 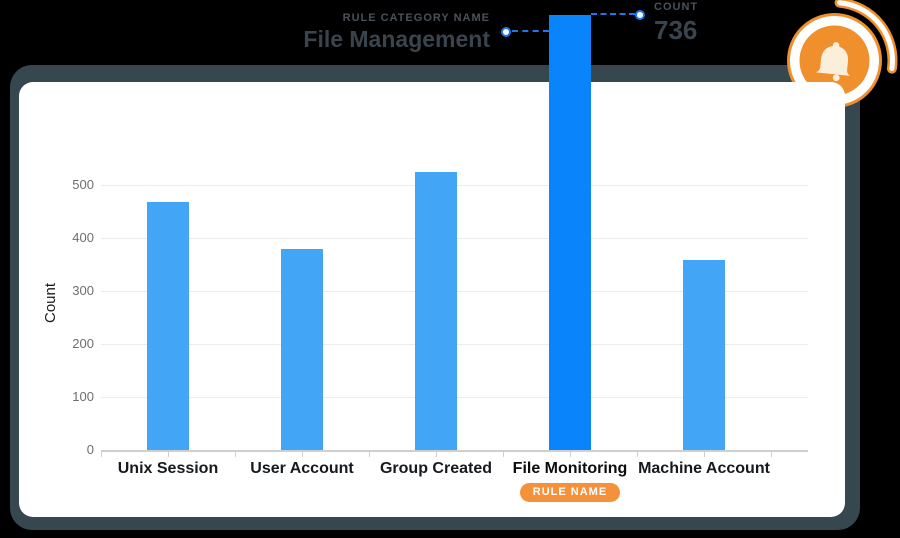 What do you see at coordinates (530, 31) in the screenshot?
I see `category-connector-line` at bounding box center [530, 31].